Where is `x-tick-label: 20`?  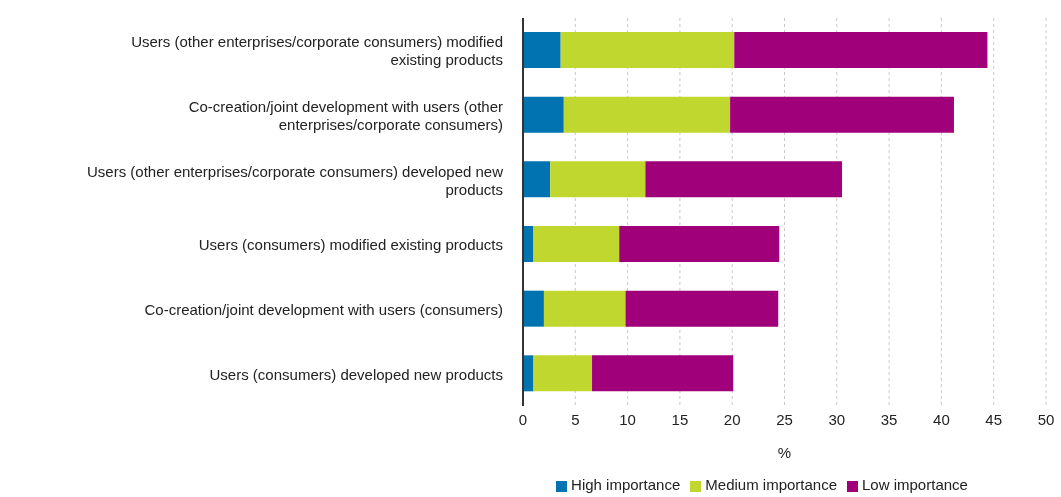
x-tick-label: 20 is located at coordinates (732, 419).